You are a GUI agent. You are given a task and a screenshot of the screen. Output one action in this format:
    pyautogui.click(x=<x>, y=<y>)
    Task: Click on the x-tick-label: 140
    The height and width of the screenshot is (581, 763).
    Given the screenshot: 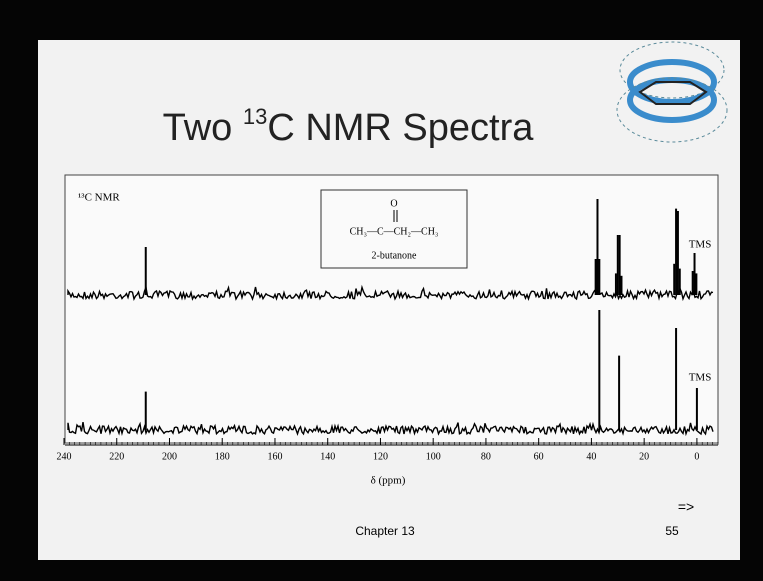 What is the action you would take?
    pyautogui.click(x=327, y=456)
    